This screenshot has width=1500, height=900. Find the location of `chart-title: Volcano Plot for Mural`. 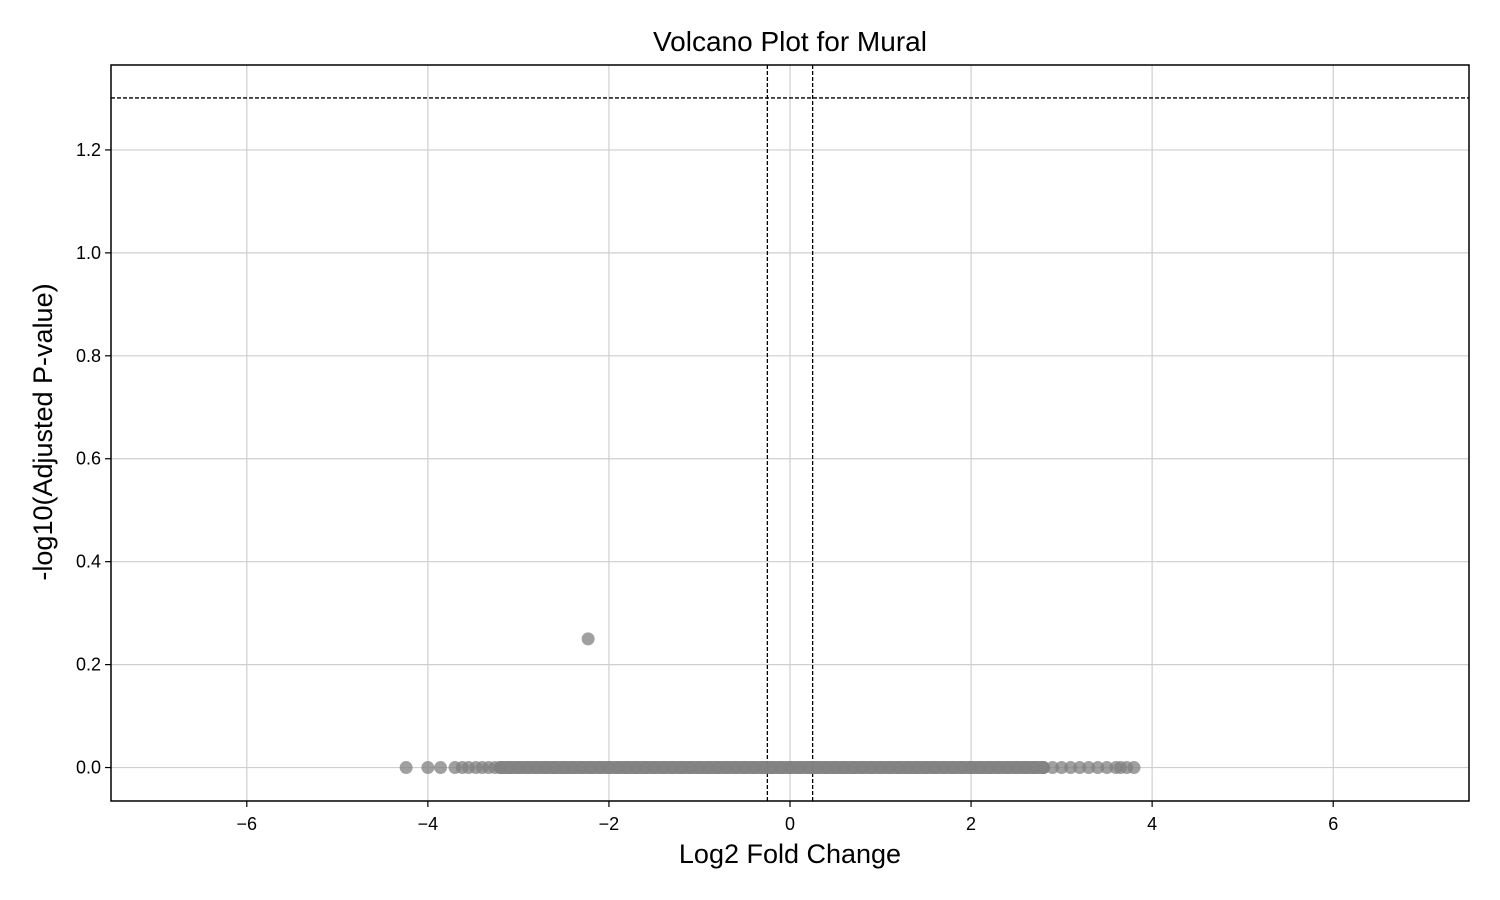

chart-title: Volcano Plot for Mural is located at coordinates (790, 41).